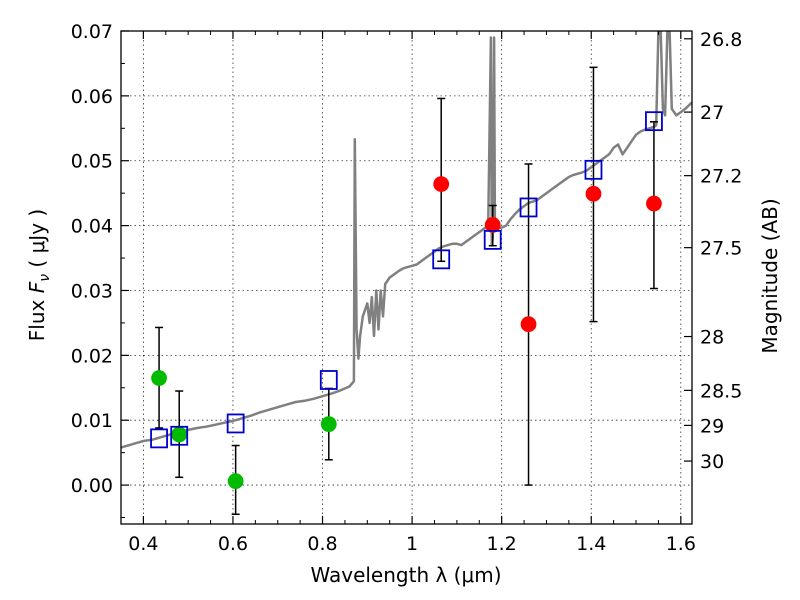  I want to click on y-tick-label: 0.01, so click(92, 421).